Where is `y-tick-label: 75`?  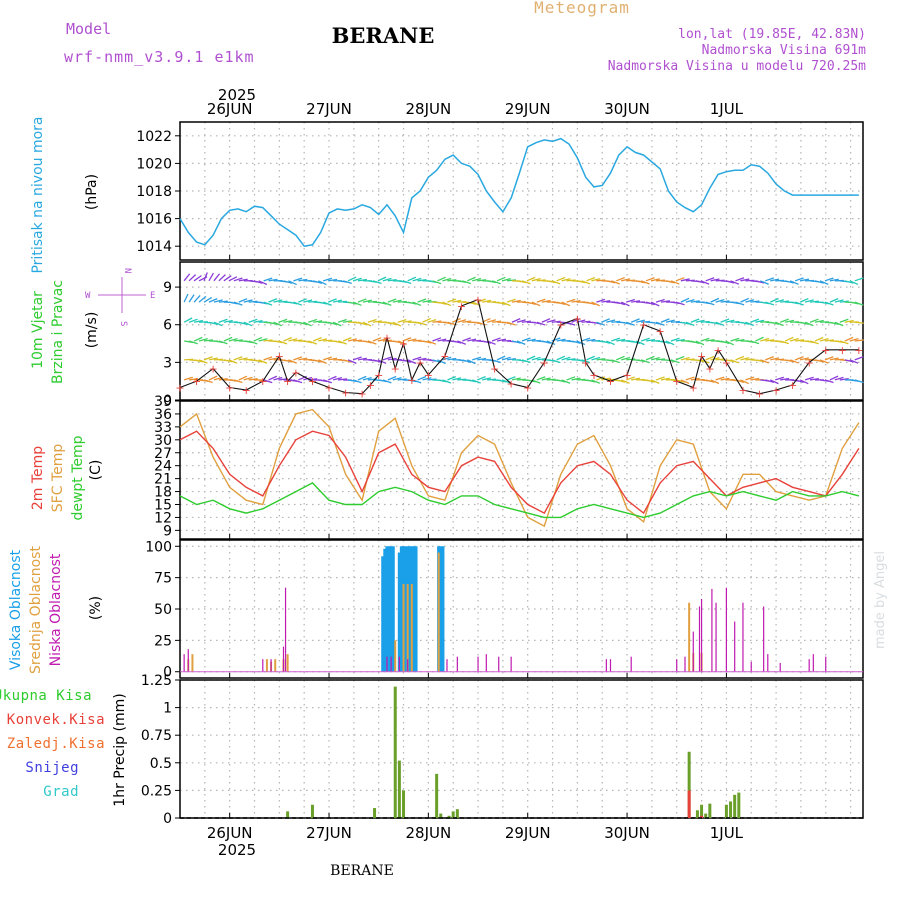 y-tick-label: 75 is located at coordinates (163, 579).